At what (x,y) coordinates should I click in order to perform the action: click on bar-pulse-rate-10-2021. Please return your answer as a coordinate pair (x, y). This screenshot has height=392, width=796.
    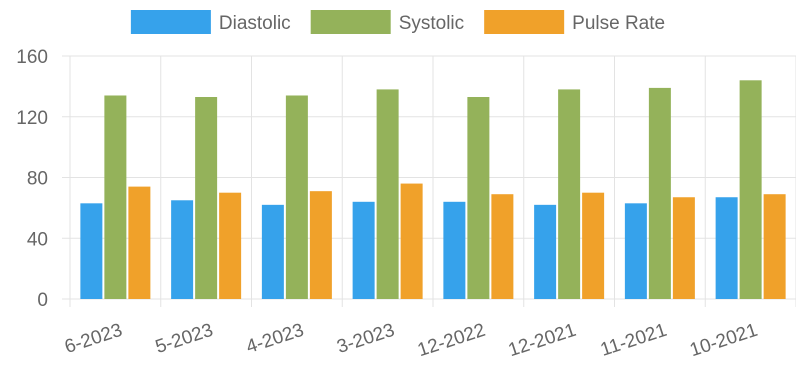
    Looking at the image, I should click on (774, 246).